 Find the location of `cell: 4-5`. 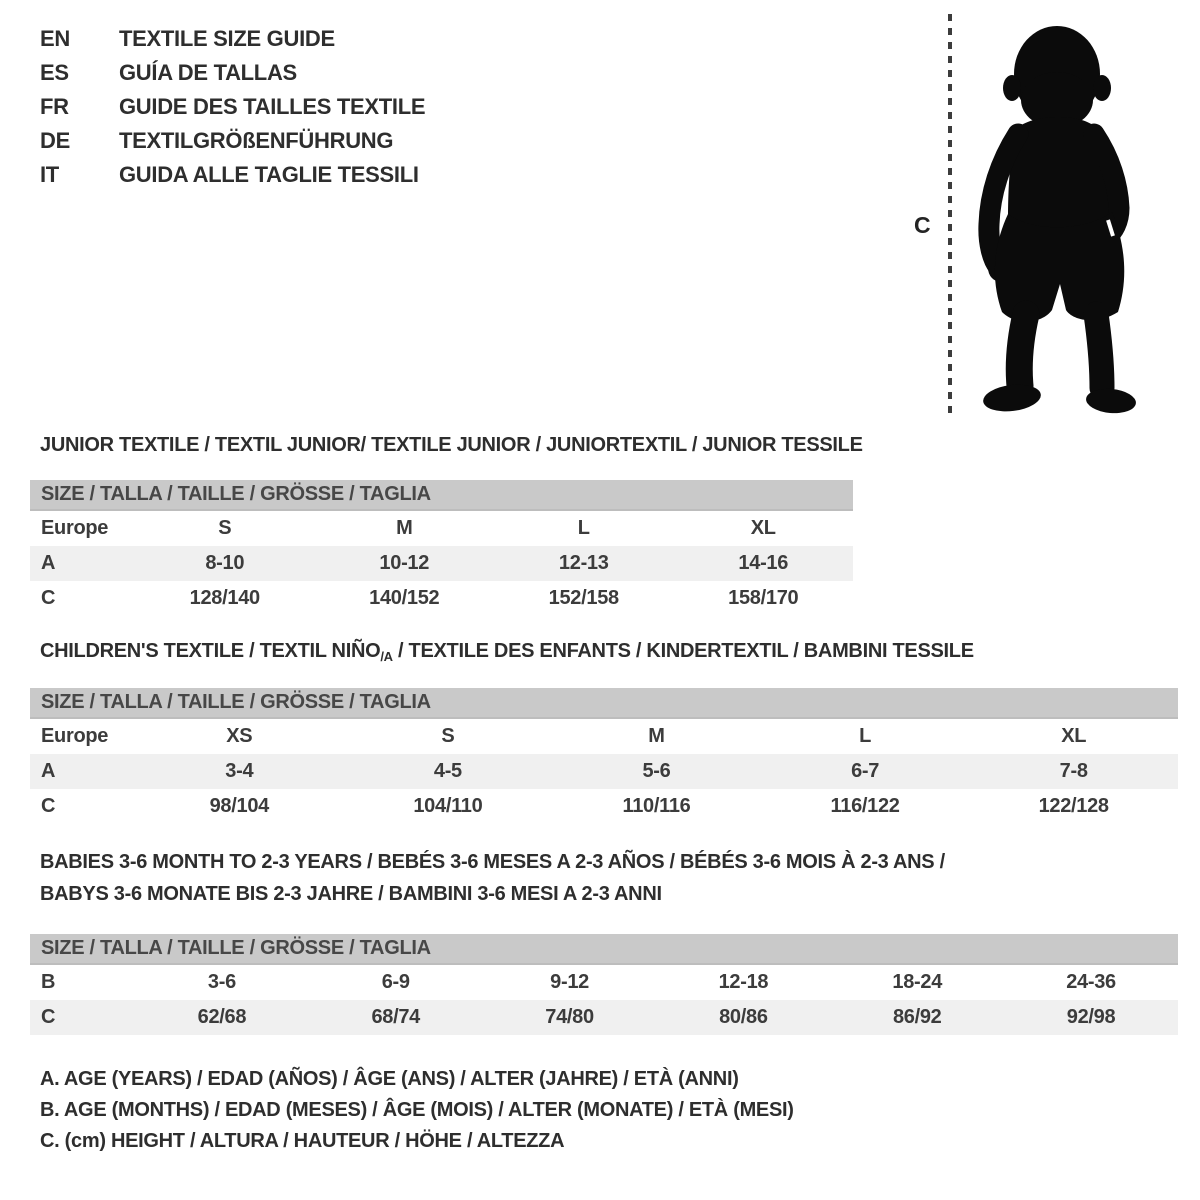

cell: 4-5 is located at coordinates (447, 771).